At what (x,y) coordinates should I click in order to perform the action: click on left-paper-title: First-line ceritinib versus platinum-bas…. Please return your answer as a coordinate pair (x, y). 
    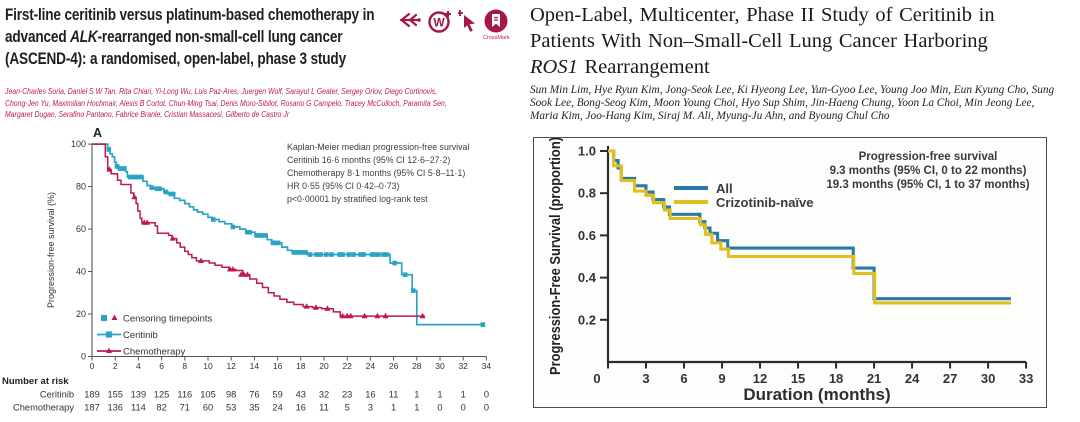
    Looking at the image, I should click on (201, 37).